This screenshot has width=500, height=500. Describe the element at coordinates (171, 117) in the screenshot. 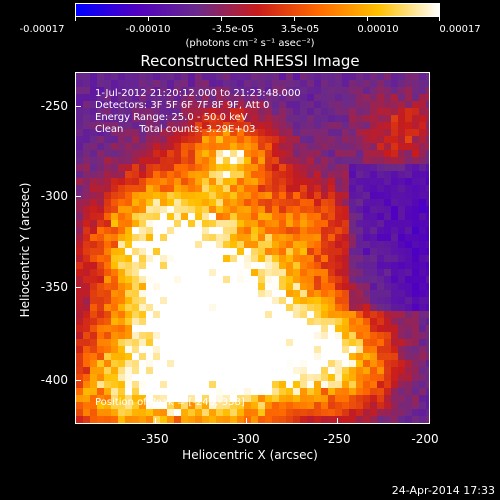

I see `energy-range-text: Energy Range: 25.0 - 50.0 keV` at that location.